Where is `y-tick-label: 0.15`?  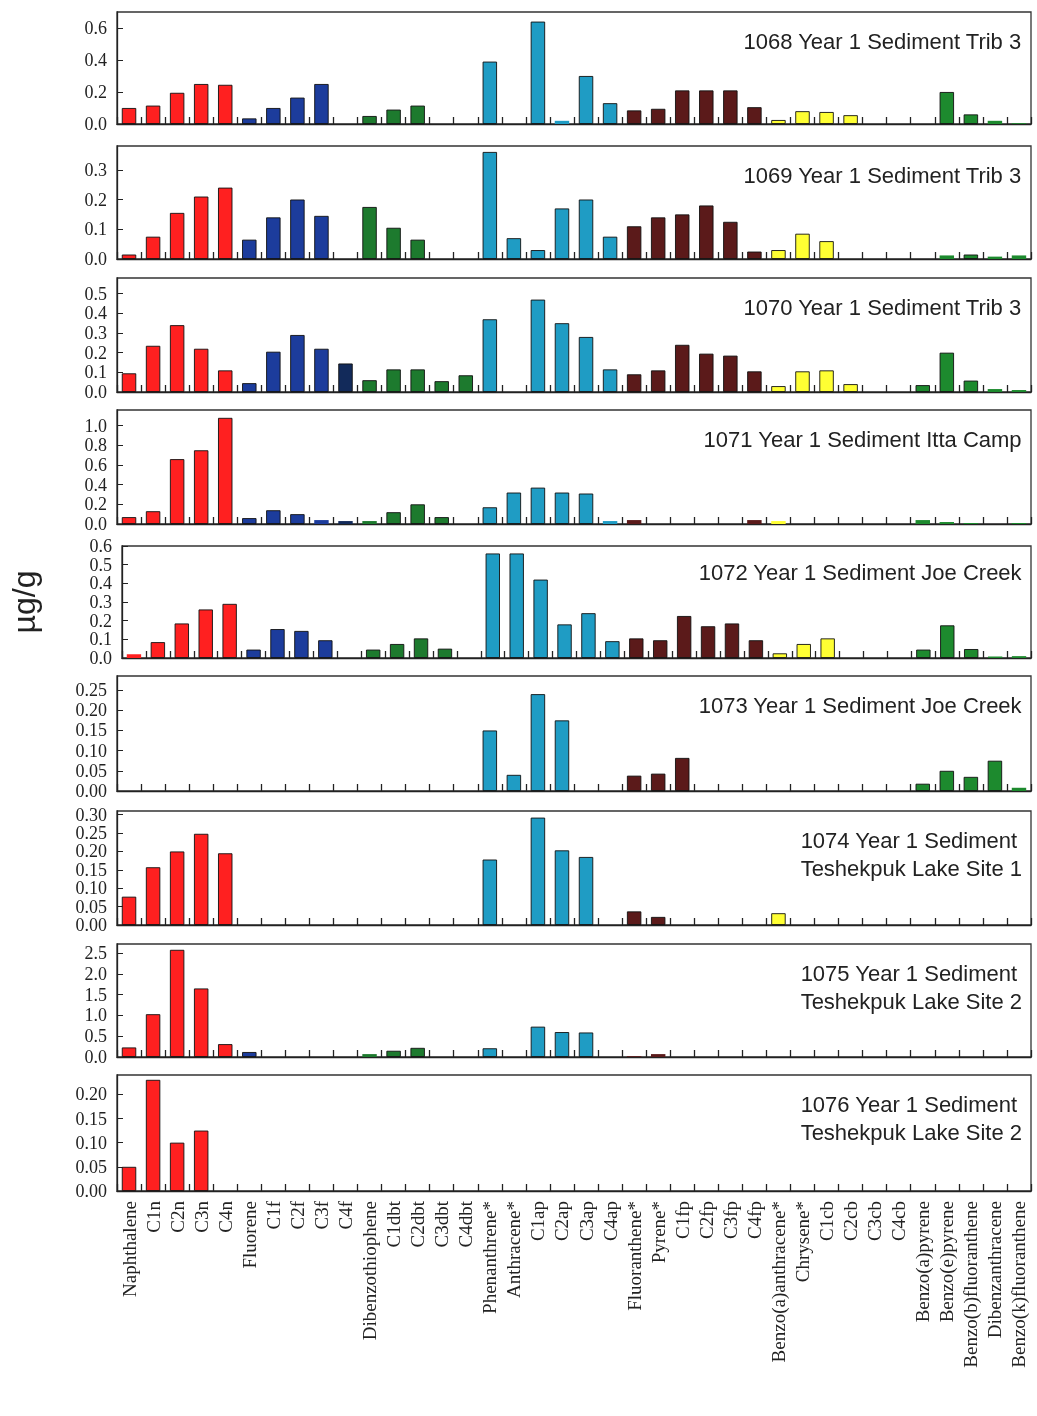
y-tick-label: 0.15 is located at coordinates (91, 869).